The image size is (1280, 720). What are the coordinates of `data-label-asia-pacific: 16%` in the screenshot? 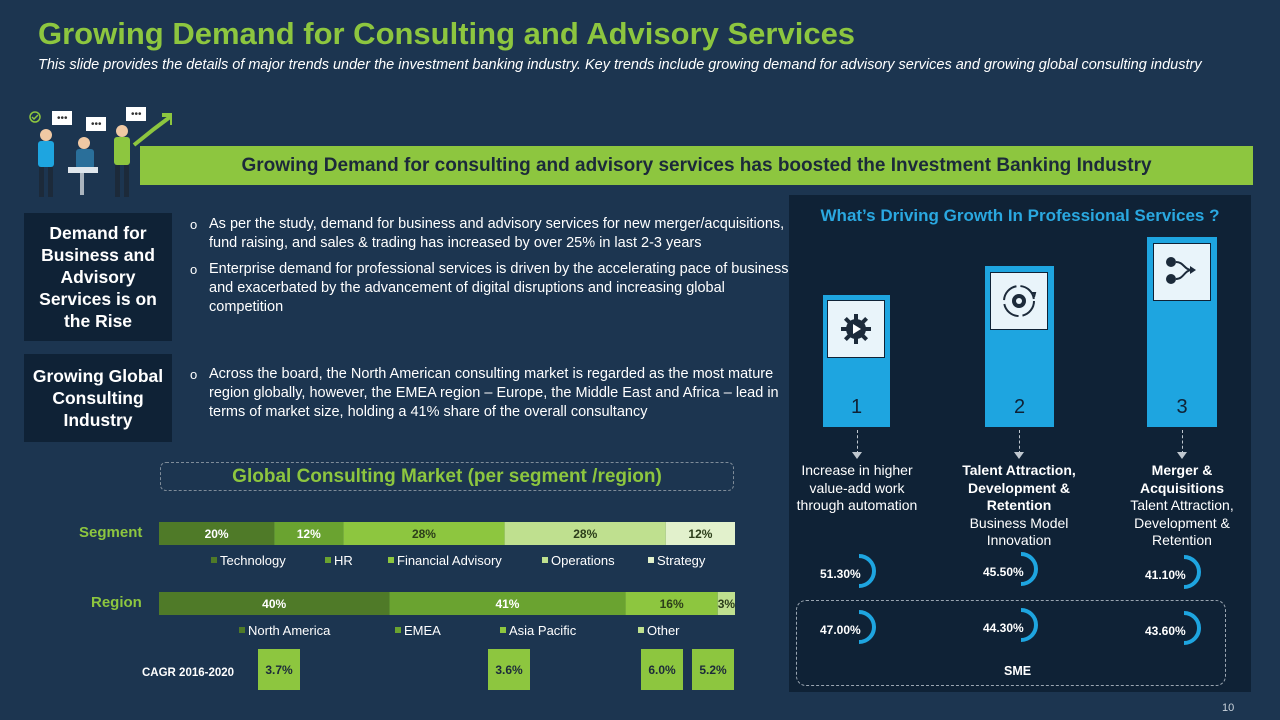 It's located at (672, 604).